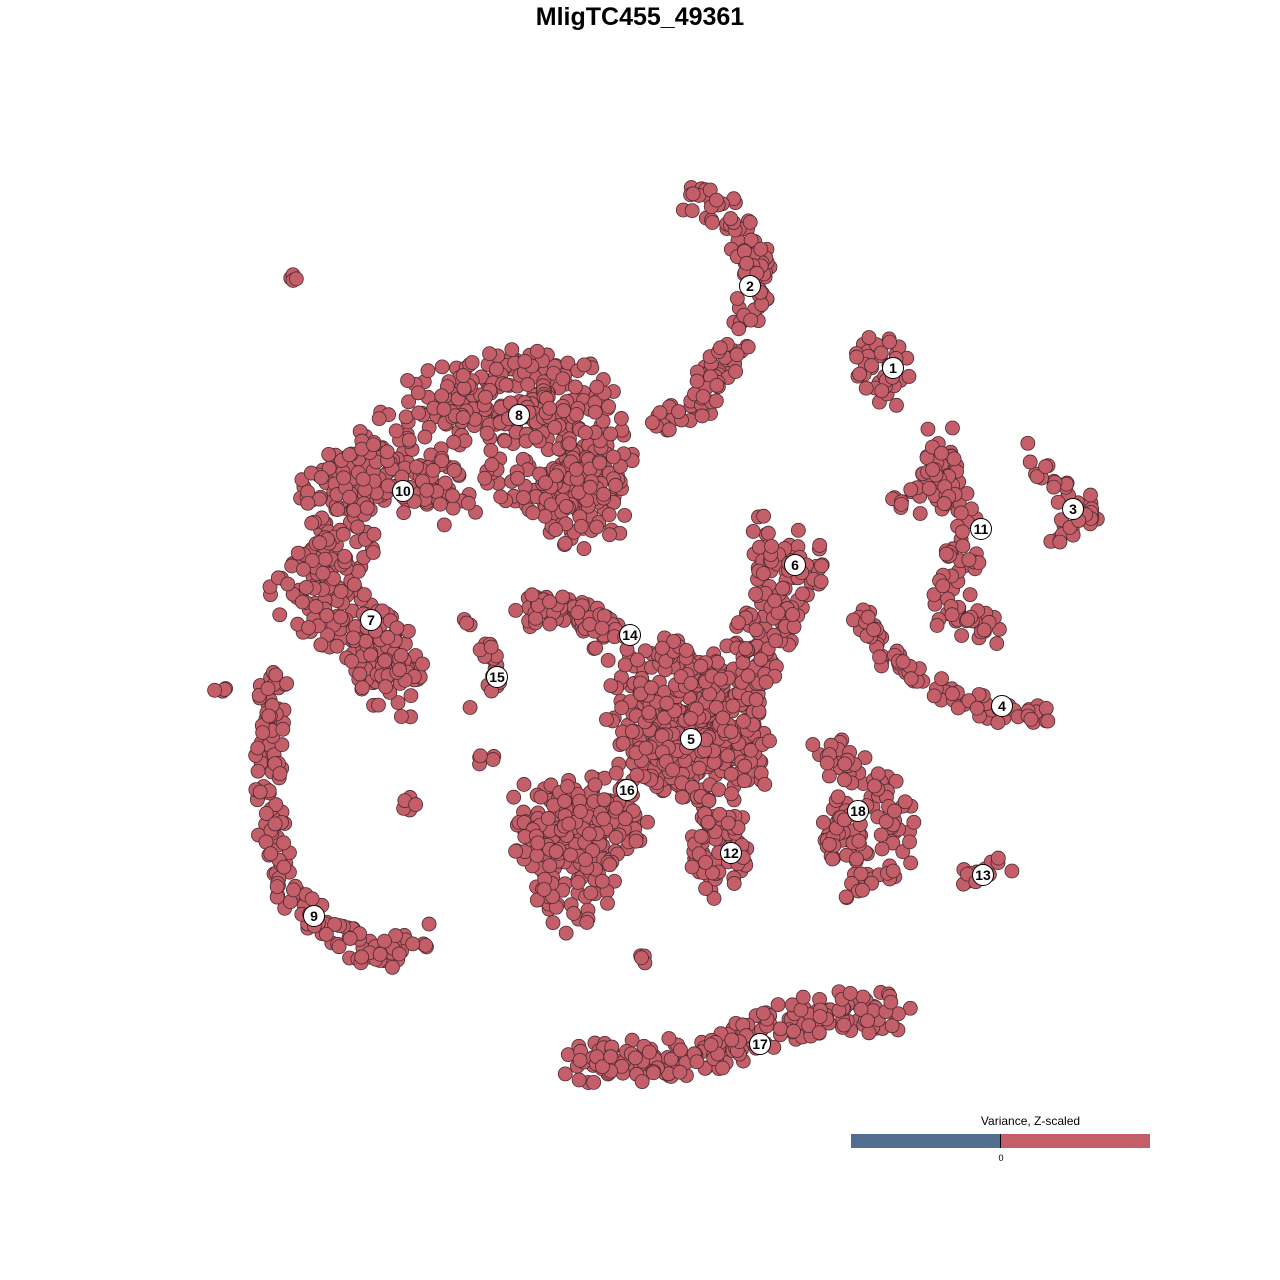 This screenshot has height=1280, width=1280. What do you see at coordinates (497, 677) in the screenshot?
I see `cluster-label-text: 15` at bounding box center [497, 677].